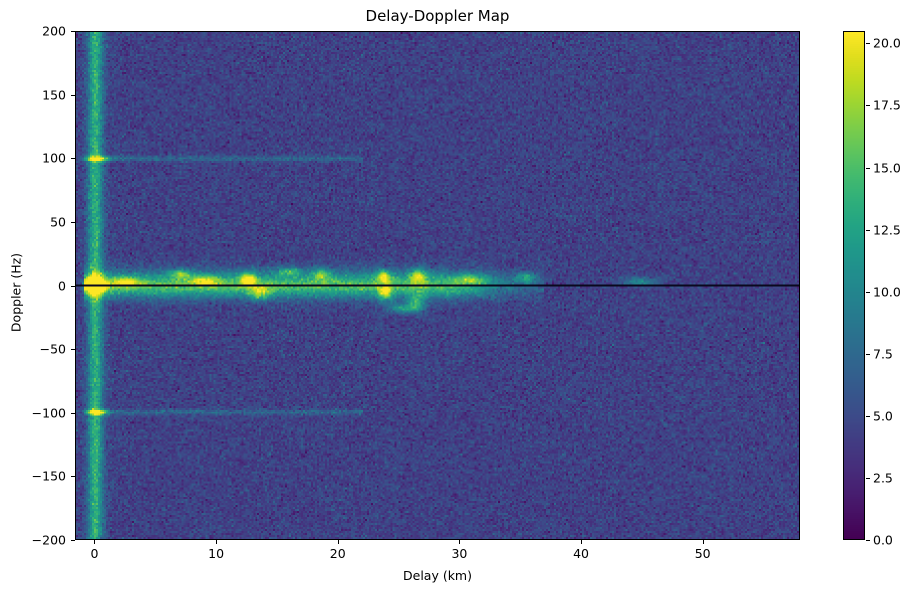  I want to click on colorbar-tick-label: 17.5, so click(887, 105).